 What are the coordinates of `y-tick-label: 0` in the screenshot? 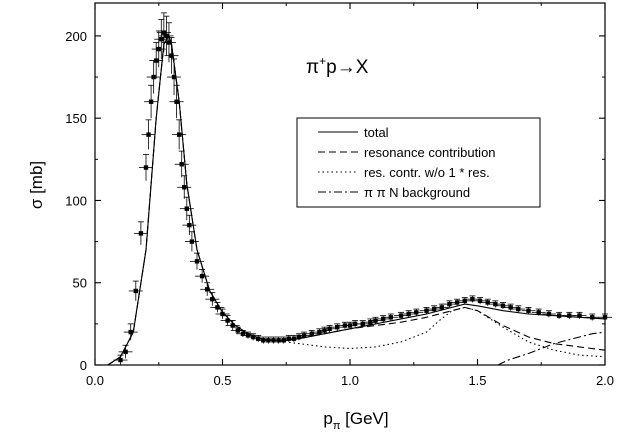 It's located at (83, 365).